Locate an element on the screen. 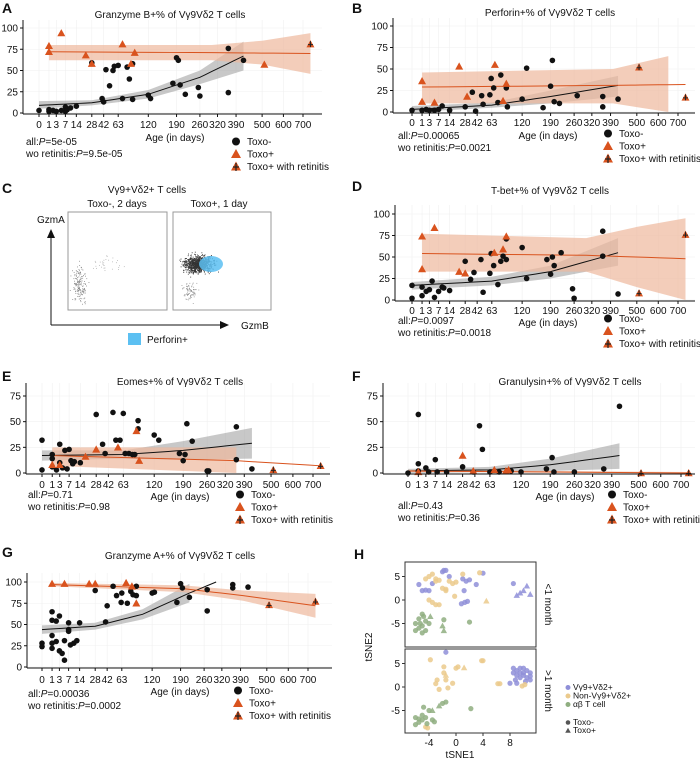 The image size is (700, 760). x-axis-label: Age (in days) is located at coordinates (175, 138).